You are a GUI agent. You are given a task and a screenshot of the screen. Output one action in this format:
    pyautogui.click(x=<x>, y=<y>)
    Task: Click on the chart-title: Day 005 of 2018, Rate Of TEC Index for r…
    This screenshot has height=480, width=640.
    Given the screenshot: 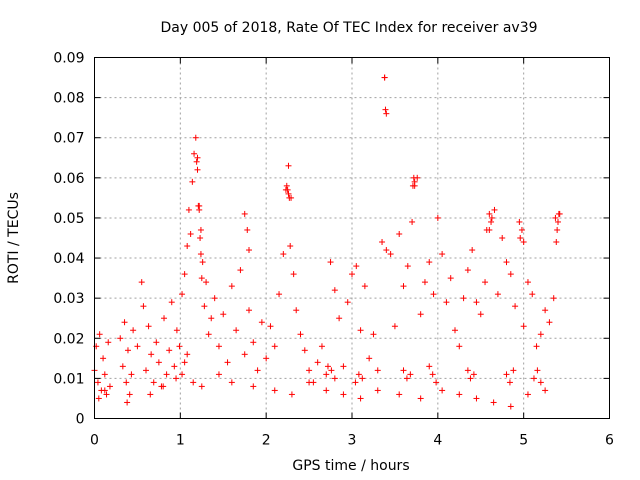 What is the action you would take?
    pyautogui.click(x=348, y=28)
    